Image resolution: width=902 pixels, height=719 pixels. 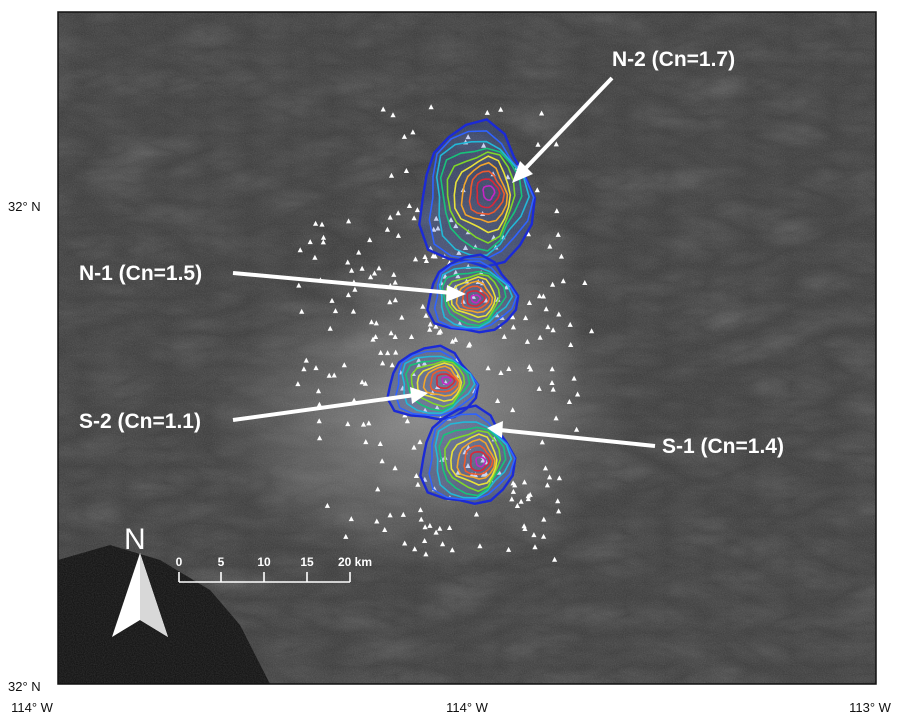 I want to click on arrow-n1, so click(x=342, y=283).